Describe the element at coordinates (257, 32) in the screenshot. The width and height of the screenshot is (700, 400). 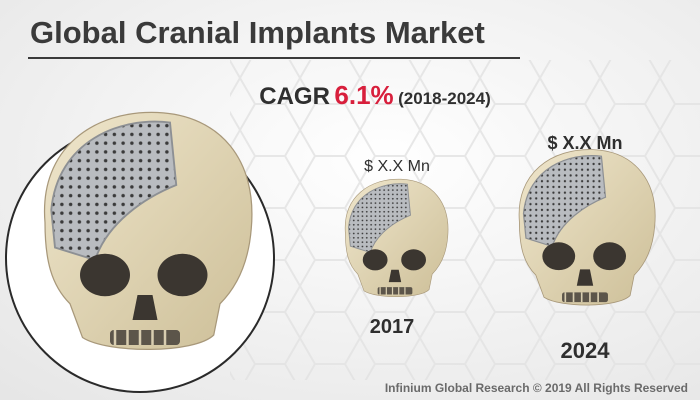
I see `title: Global Cranial Implants Market` at that location.